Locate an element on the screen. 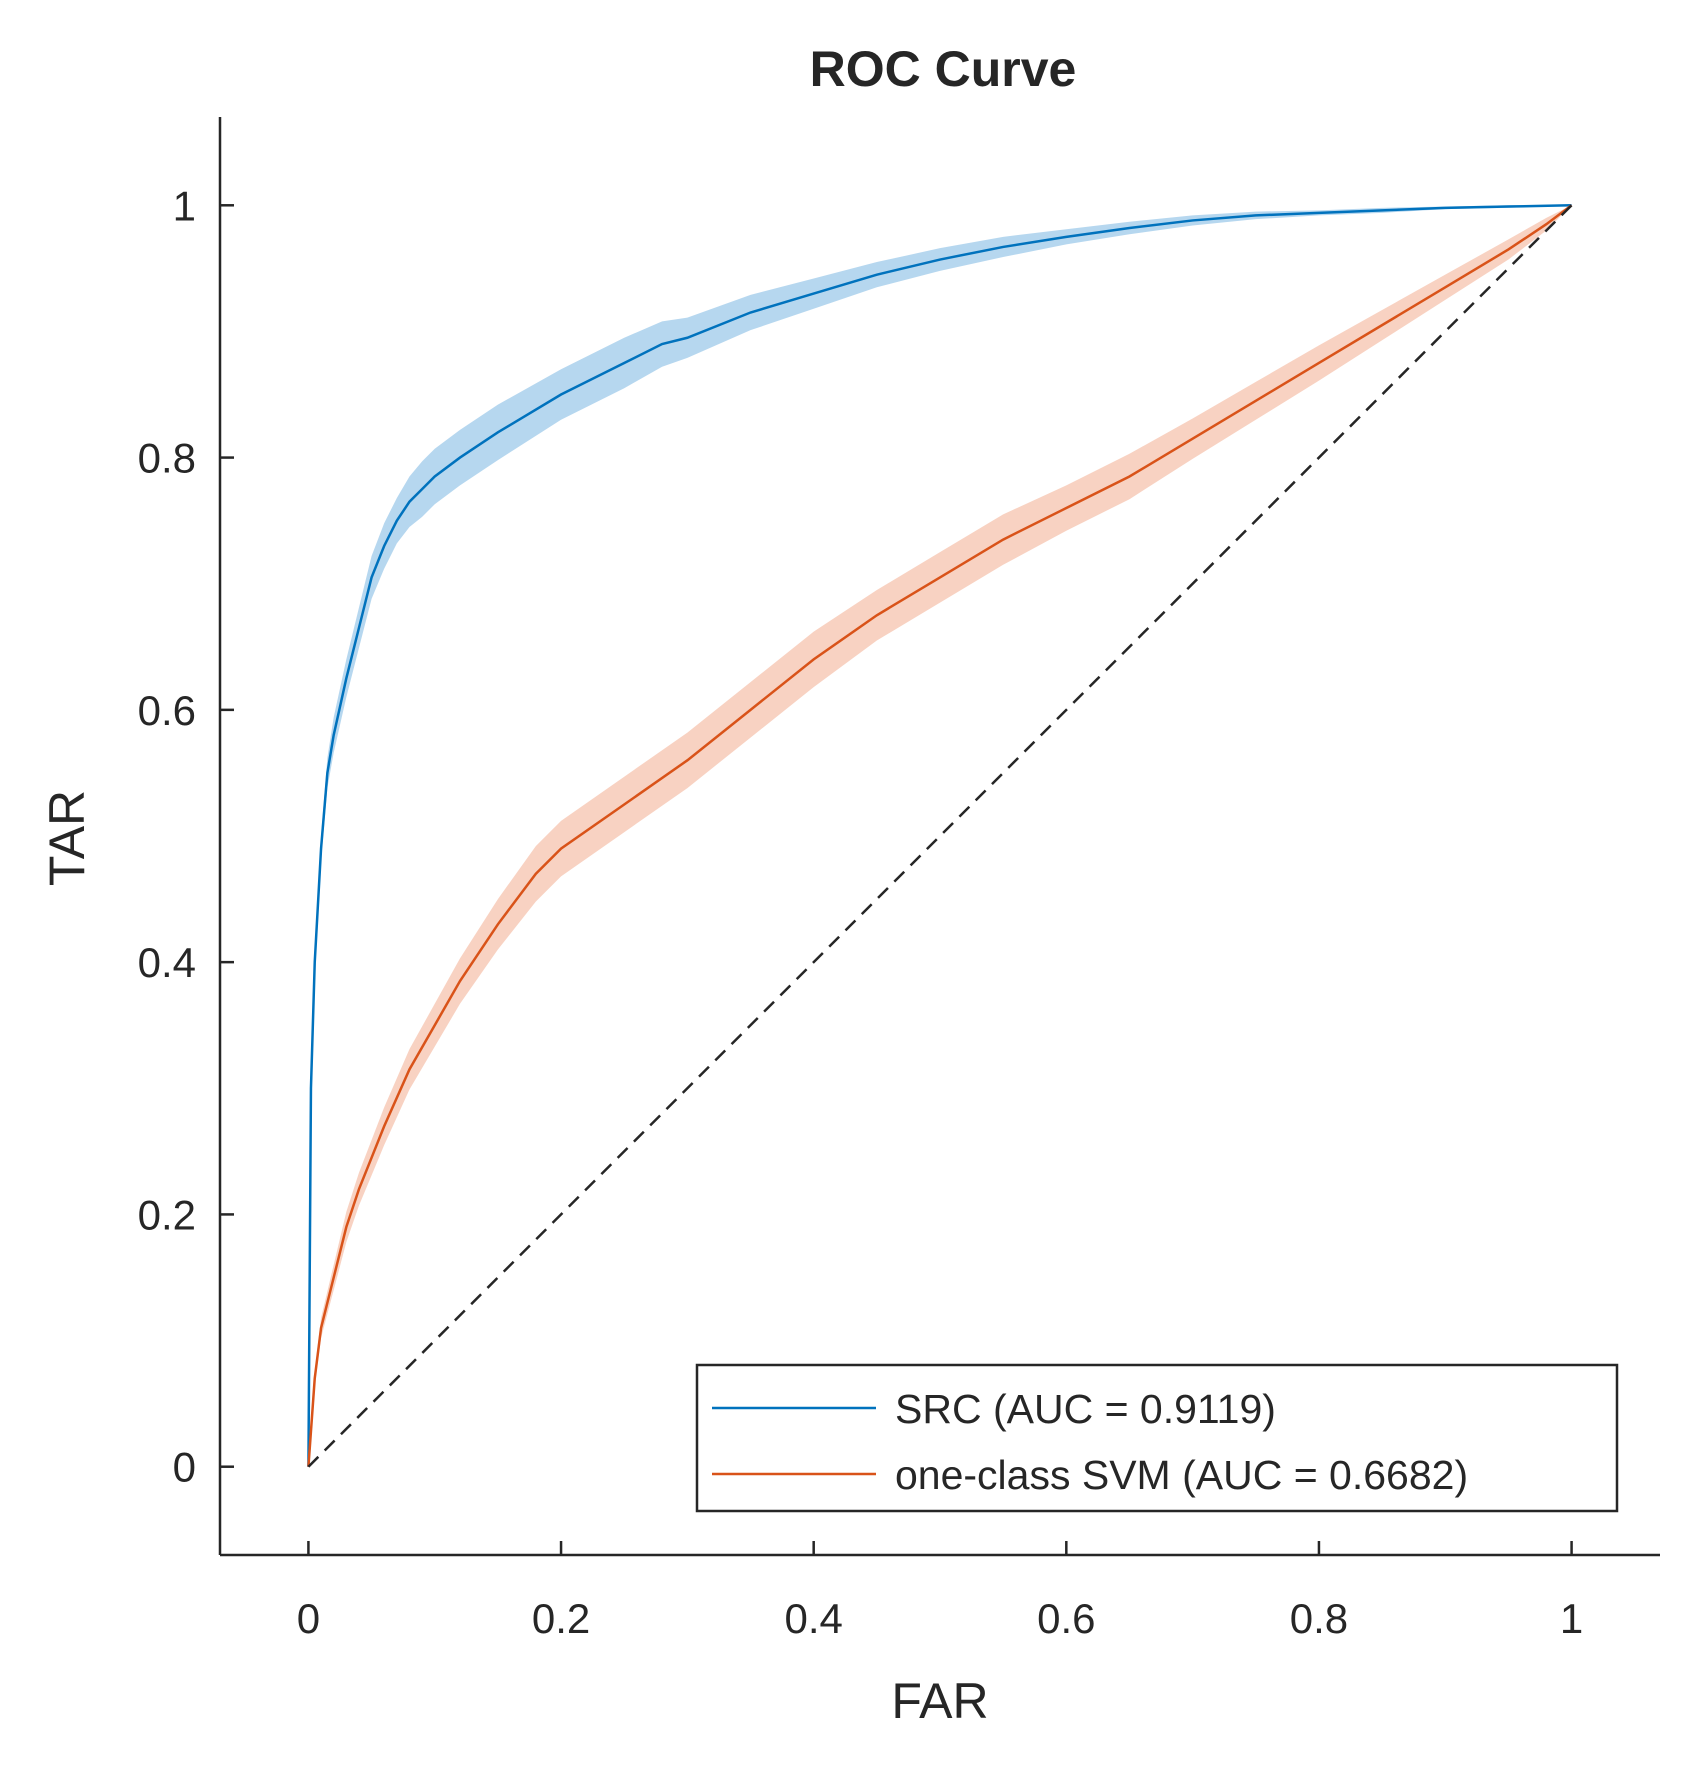 This screenshot has height=1766, width=1697. y-tick-label: 0.6 is located at coordinates (167, 710).